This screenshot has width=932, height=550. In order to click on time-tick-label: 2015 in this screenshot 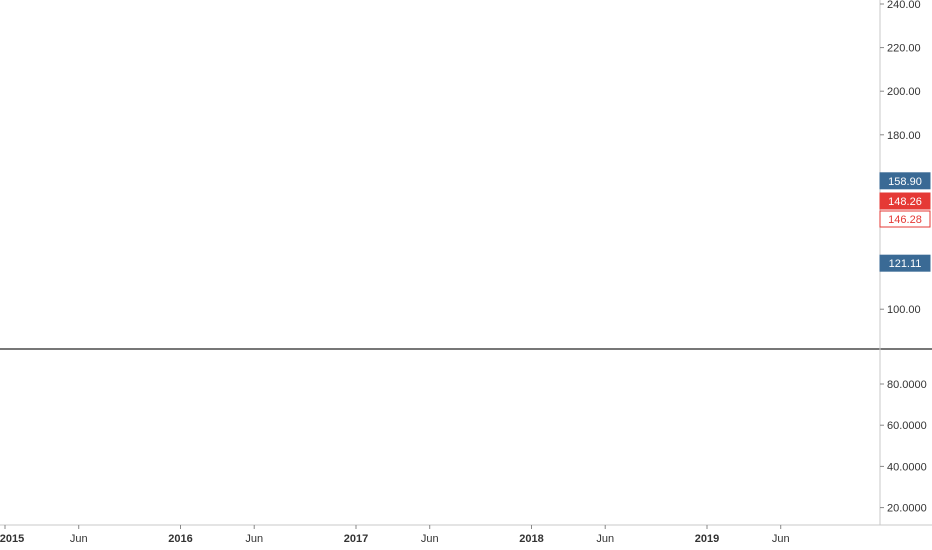, I will do `click(12, 539)`.